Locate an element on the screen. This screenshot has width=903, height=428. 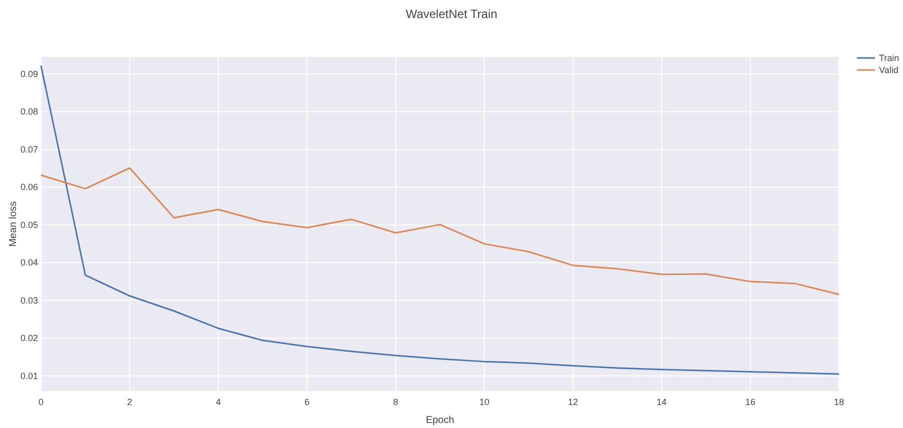
y-tick-label: 0.01 is located at coordinates (29, 375).